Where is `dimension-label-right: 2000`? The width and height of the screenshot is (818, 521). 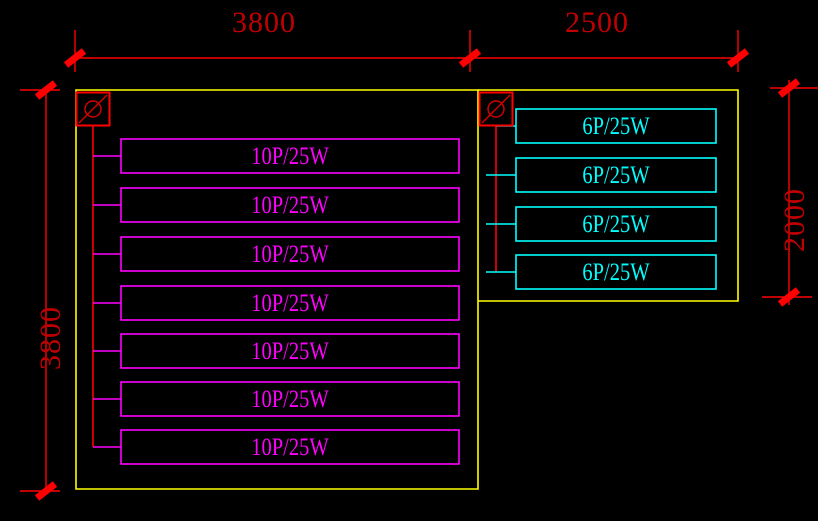
dimension-label-right: 2000 is located at coordinates (794, 220).